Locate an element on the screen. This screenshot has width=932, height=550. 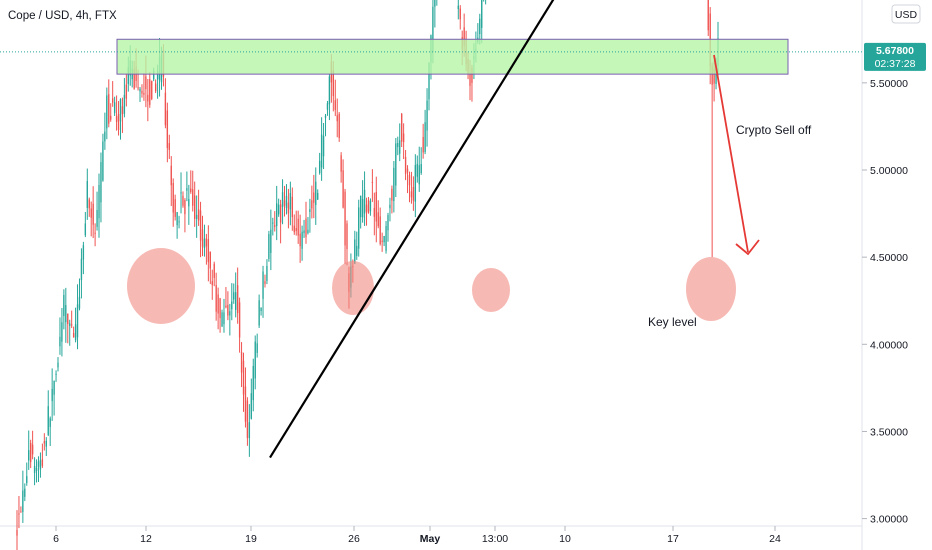
time-axis: 6 12 19 26 May 13:00 10 17 24 is located at coordinates (417, 535).